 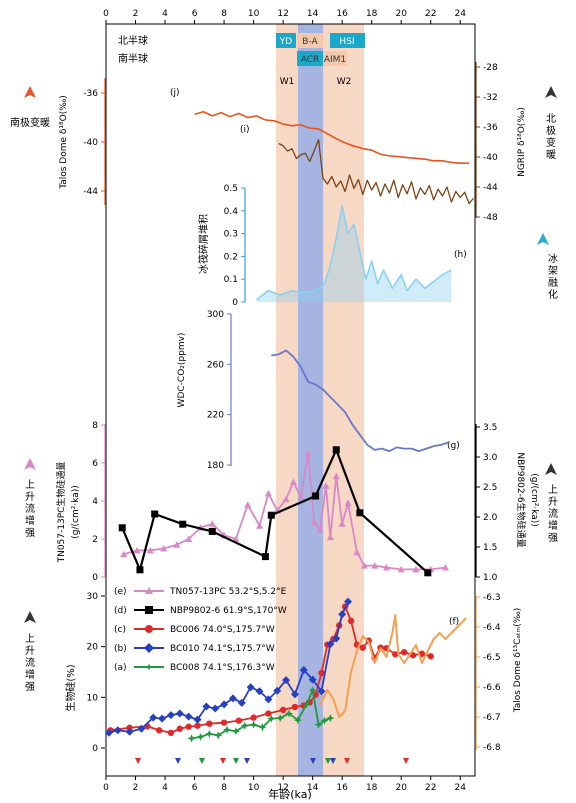 What do you see at coordinates (454, 622) in the screenshot?
I see `panel-f-tag: (f)` at bounding box center [454, 622].